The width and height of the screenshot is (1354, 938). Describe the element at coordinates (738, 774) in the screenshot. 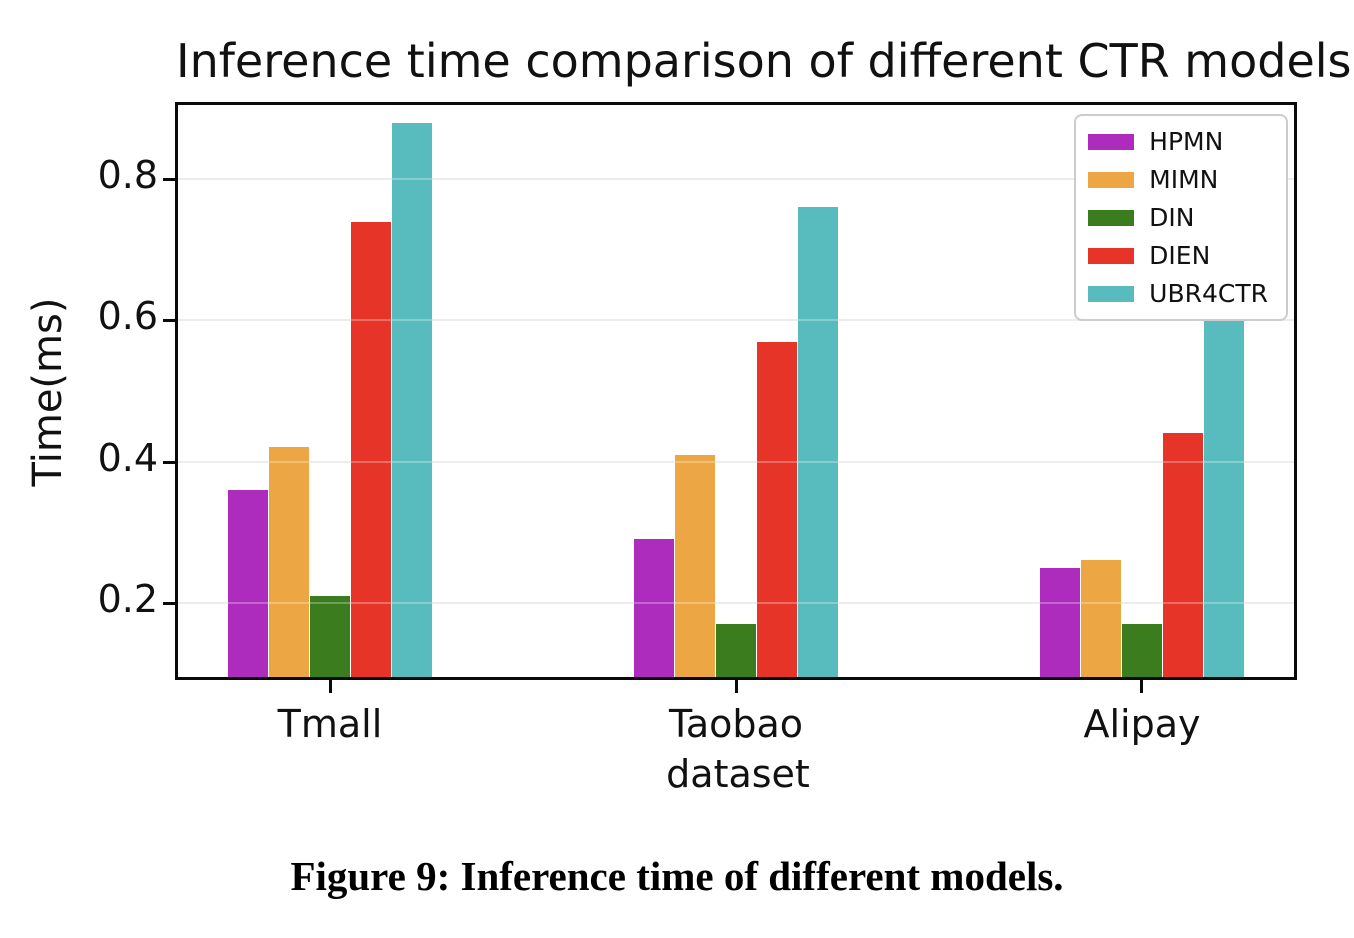

I see `x-axis-label: dataset` at that location.